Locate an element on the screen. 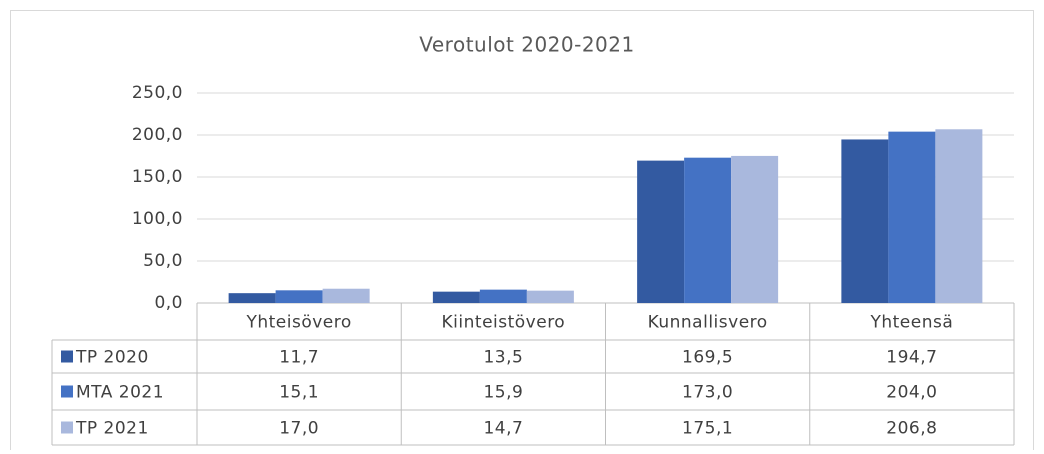 The image size is (1044, 454). chart-title: Verotulot 2020-2021 is located at coordinates (526, 45).